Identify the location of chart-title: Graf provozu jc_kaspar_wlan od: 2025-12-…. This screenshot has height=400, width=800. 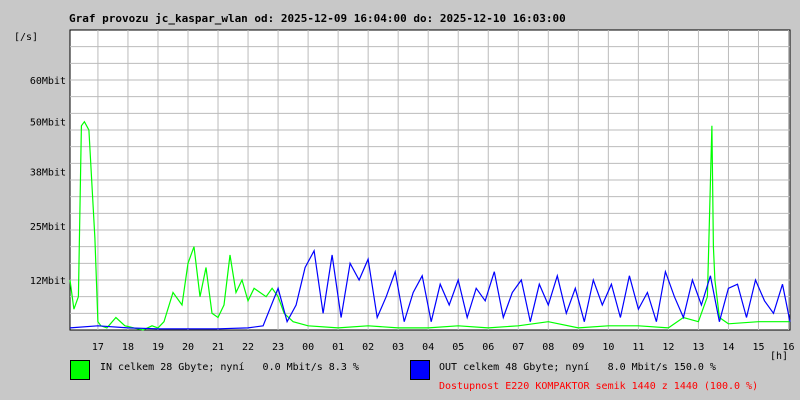
(317, 18).